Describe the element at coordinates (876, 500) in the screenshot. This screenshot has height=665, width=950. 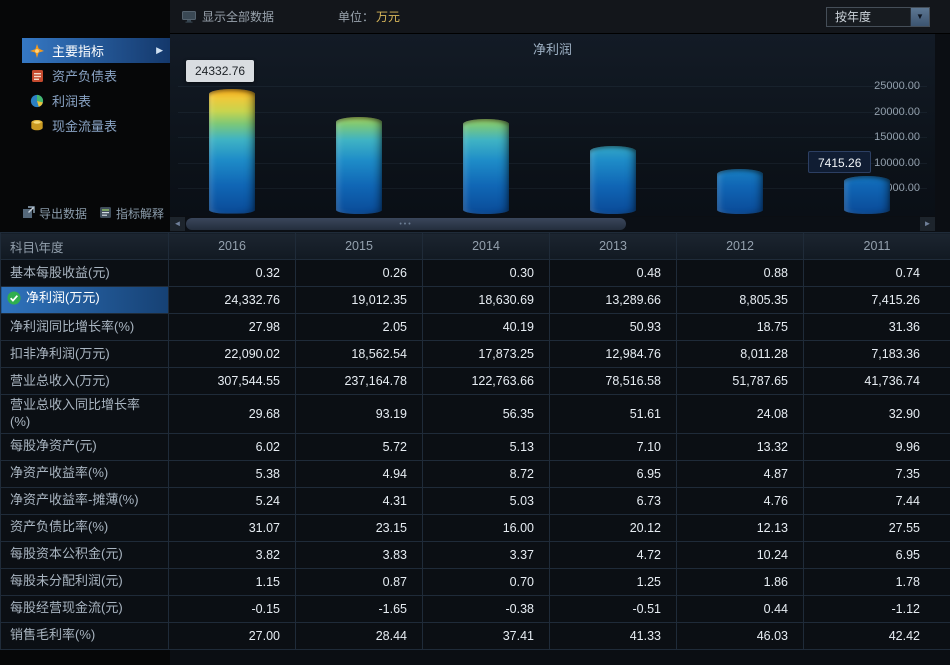
I see `cell-value: 7.44` at that location.